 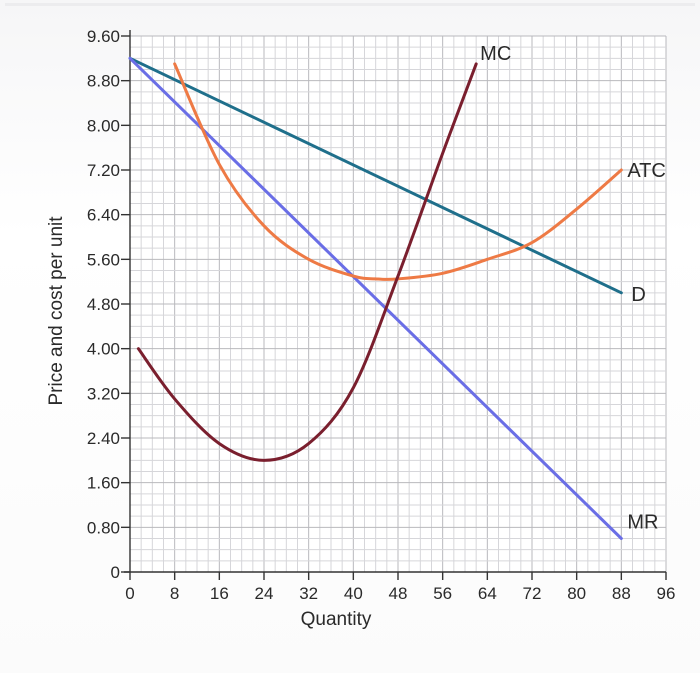 What do you see at coordinates (115, 572) in the screenshot?
I see `y-tick-label: 0` at bounding box center [115, 572].